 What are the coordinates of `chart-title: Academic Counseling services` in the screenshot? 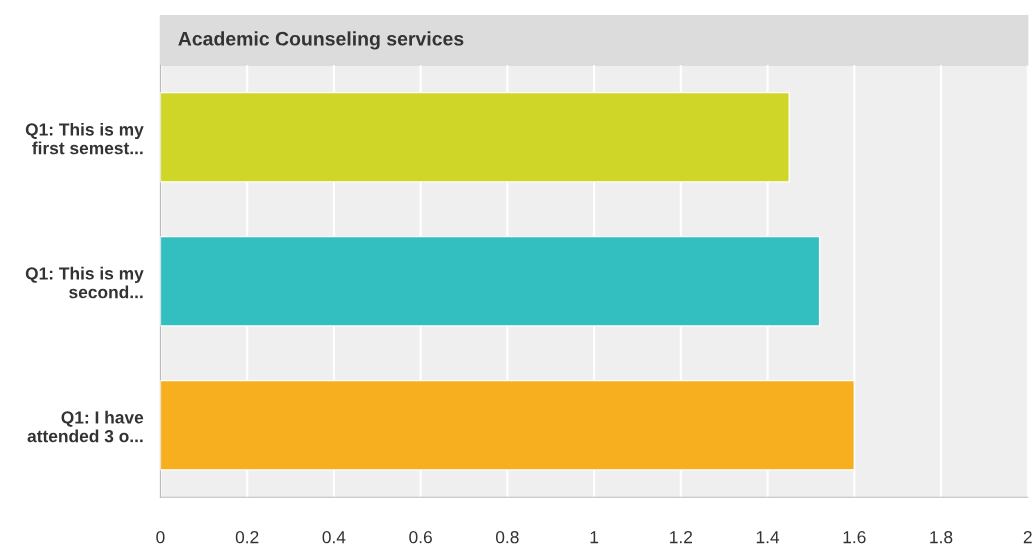 It's located at (321, 40).